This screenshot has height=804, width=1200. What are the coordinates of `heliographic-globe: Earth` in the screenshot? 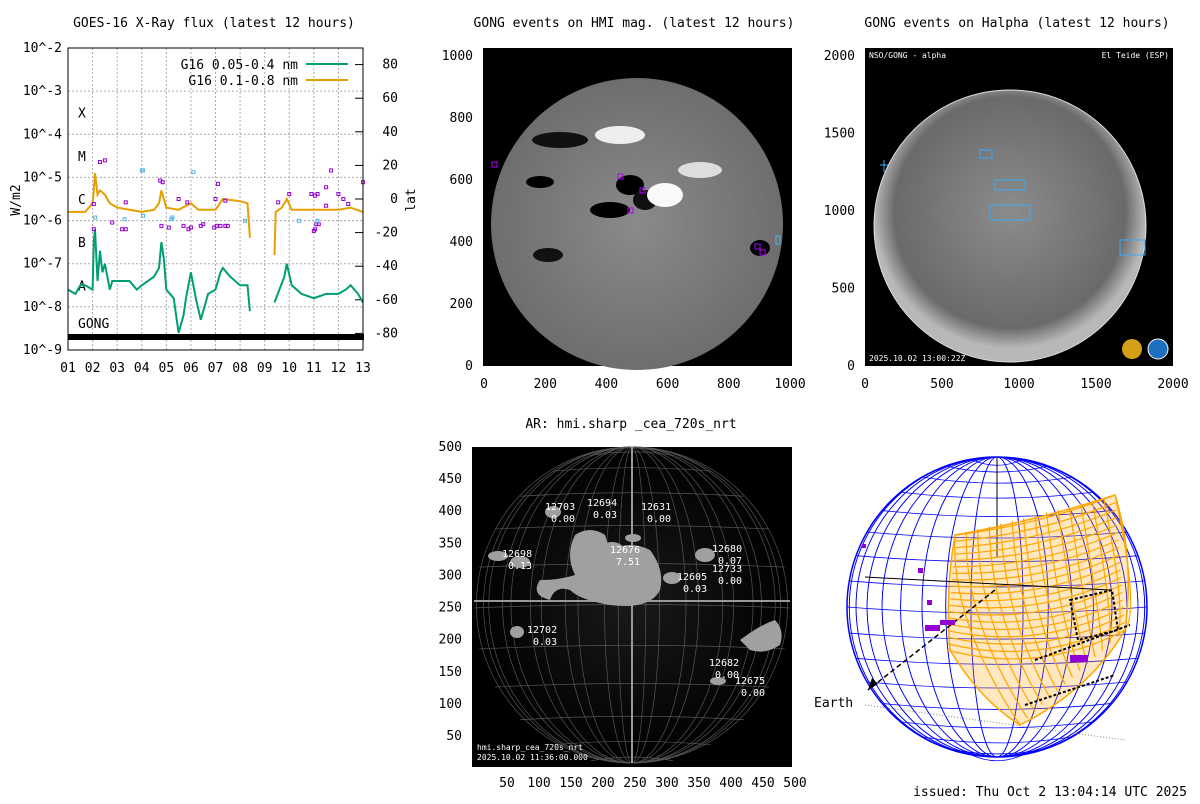 It's located at (981, 609).